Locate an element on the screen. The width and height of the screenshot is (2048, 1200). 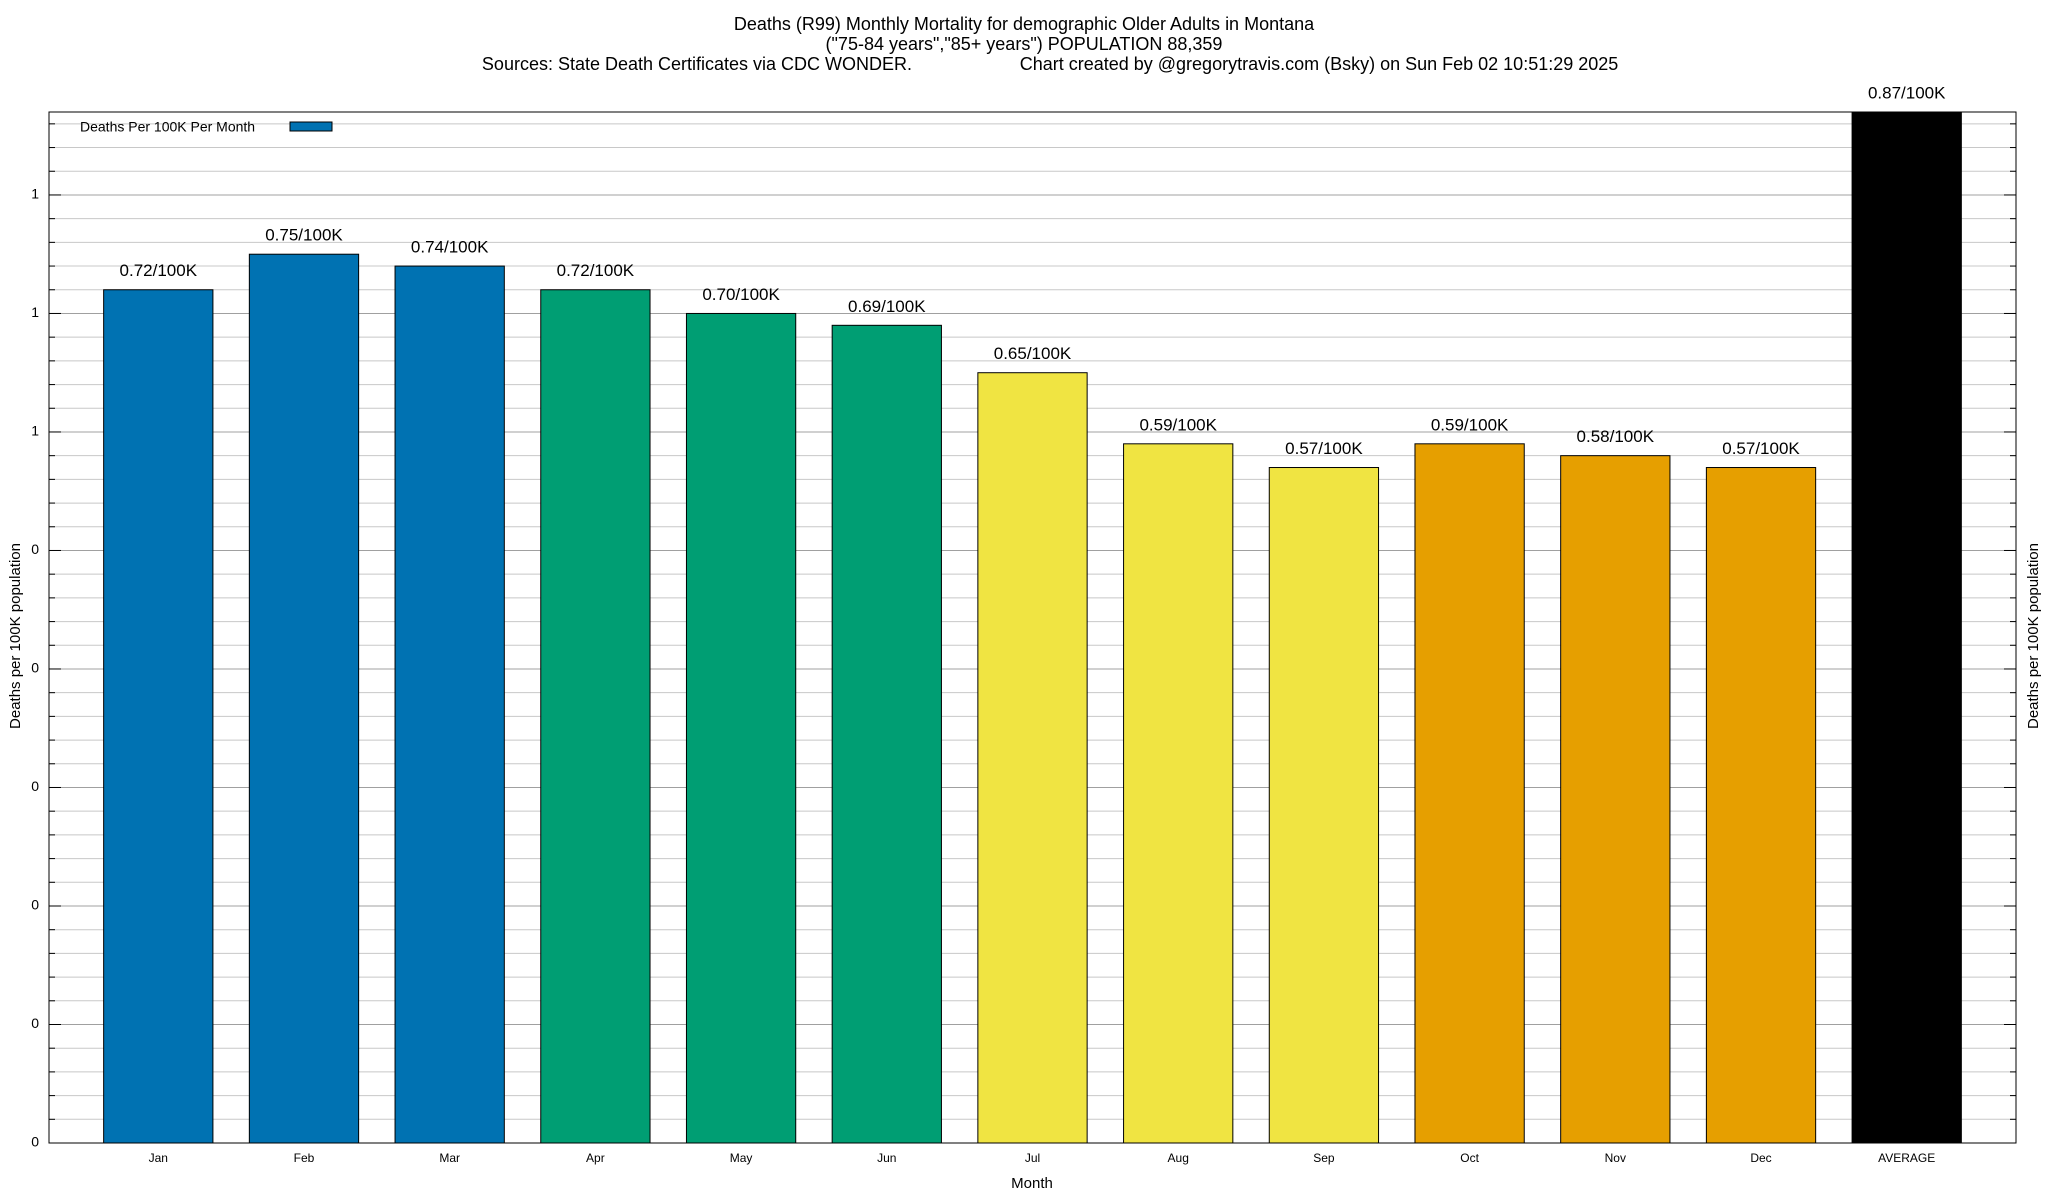
data-label: 0.87/100K is located at coordinates (1907, 92).